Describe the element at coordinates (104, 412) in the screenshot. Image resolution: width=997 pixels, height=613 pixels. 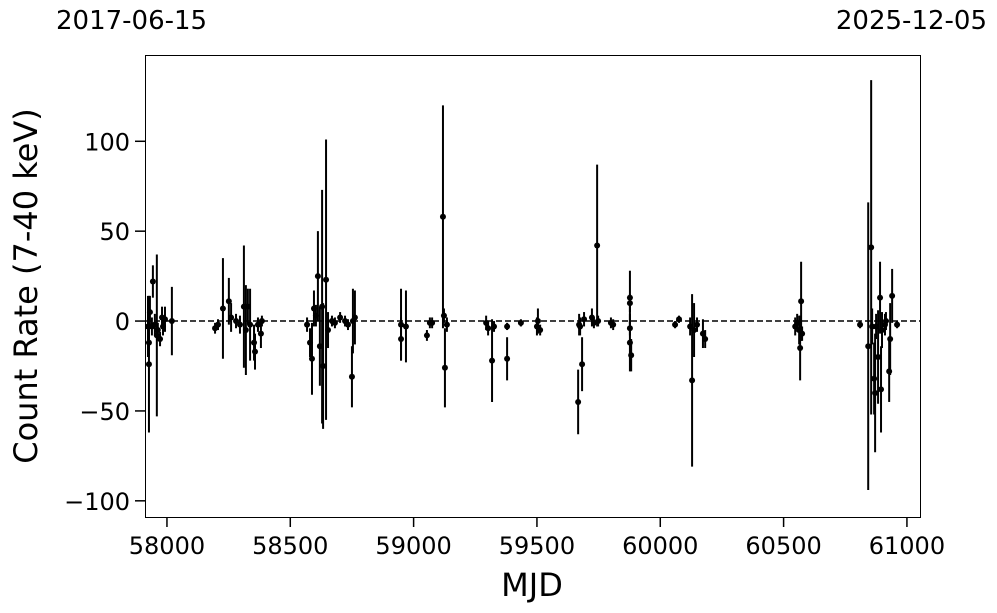
I see `y-tick-label--50: −50` at that location.